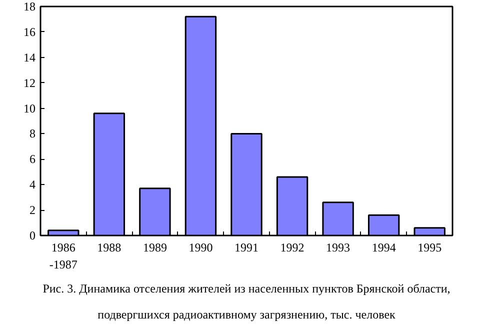  What do you see at coordinates (33, 185) in the screenshot?
I see `y-tick-label: 4` at bounding box center [33, 185].